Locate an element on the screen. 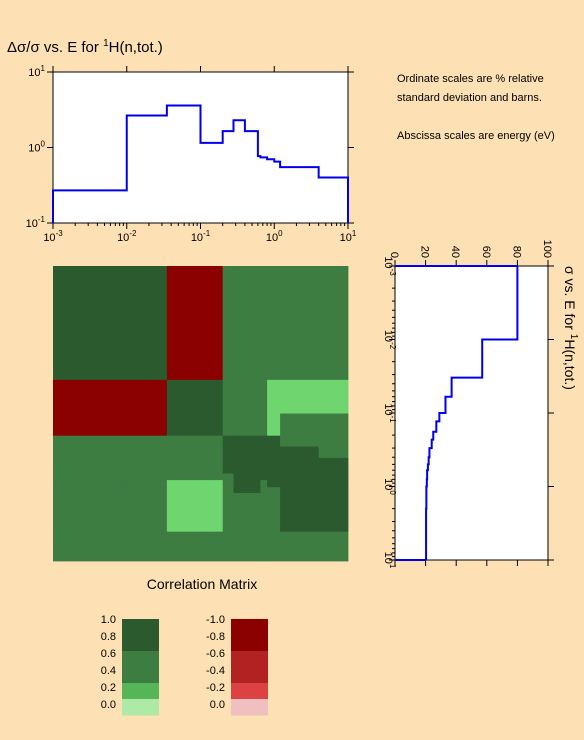 This screenshot has width=584, height=740. y-tick-label: 10⁻¹ is located at coordinates (36, 222).